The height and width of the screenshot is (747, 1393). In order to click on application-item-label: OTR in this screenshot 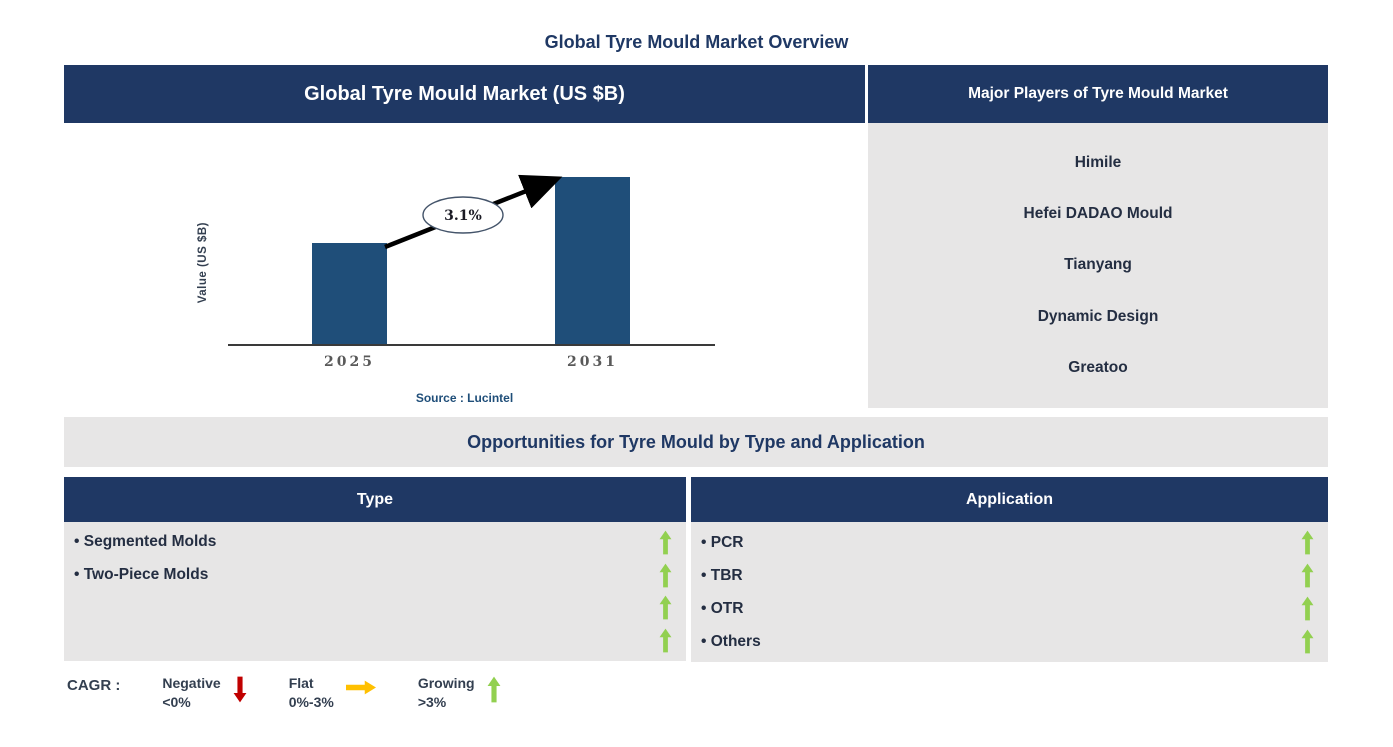, I will do `click(722, 609)`.